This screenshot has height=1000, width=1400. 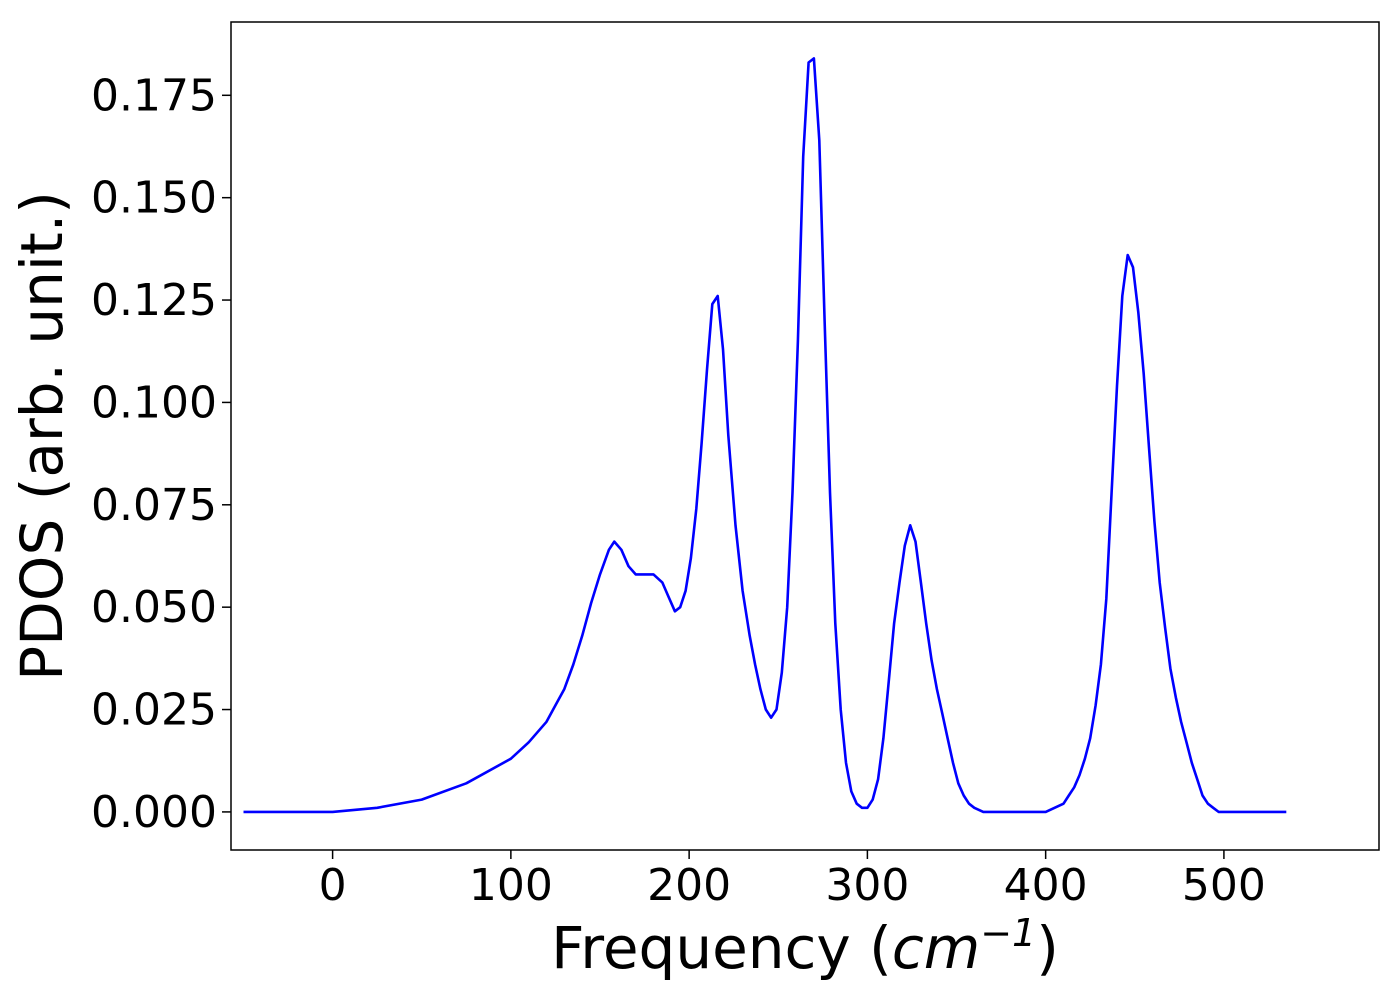 What do you see at coordinates (154, 300) in the screenshot?
I see `y-tick-label: 0.125` at bounding box center [154, 300].